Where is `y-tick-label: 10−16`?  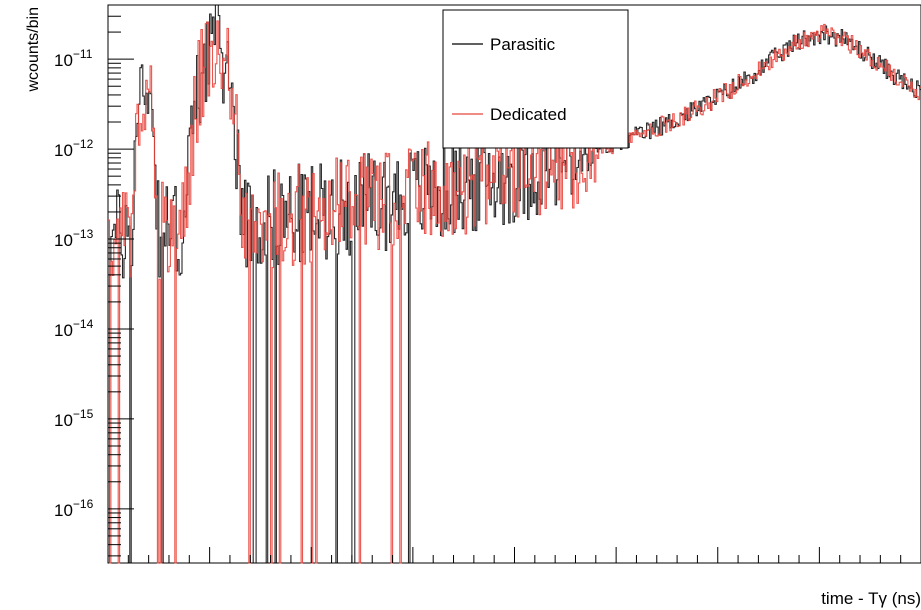
y-tick-label: 10−16 is located at coordinates (74, 508).